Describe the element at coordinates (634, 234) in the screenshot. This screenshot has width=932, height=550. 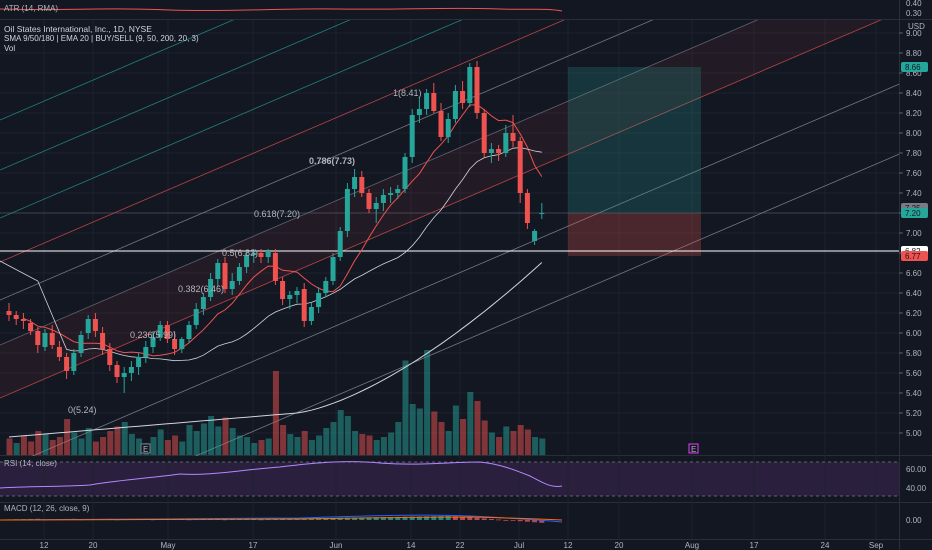
I see `long-position-stop-zone` at that location.